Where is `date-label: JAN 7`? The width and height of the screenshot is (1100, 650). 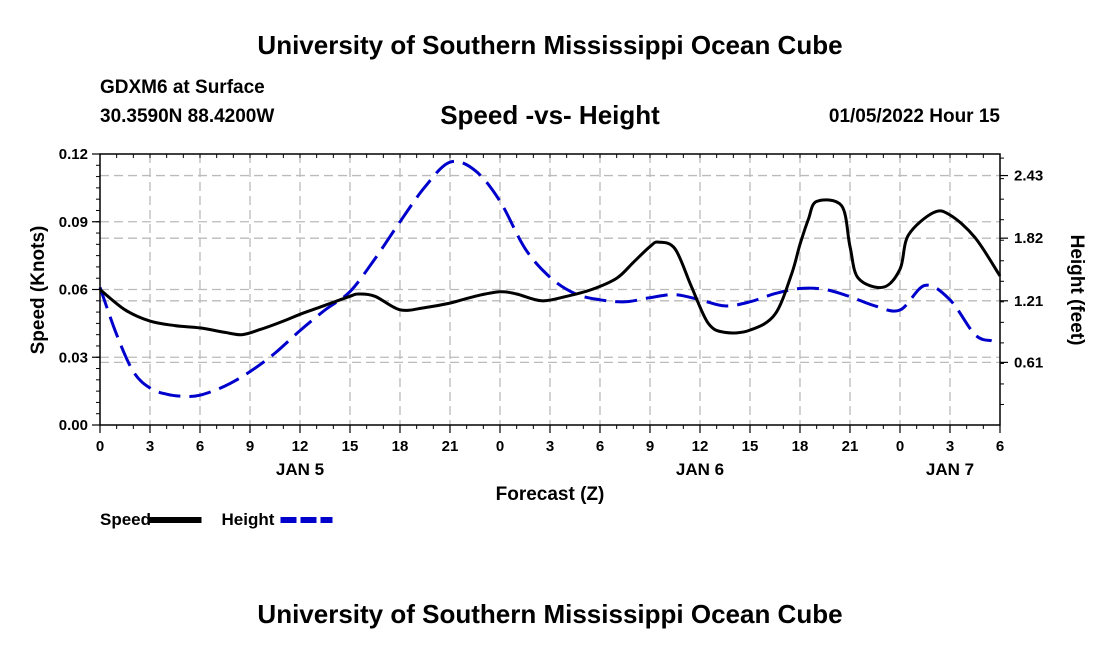
date-label: JAN 7 is located at coordinates (950, 469).